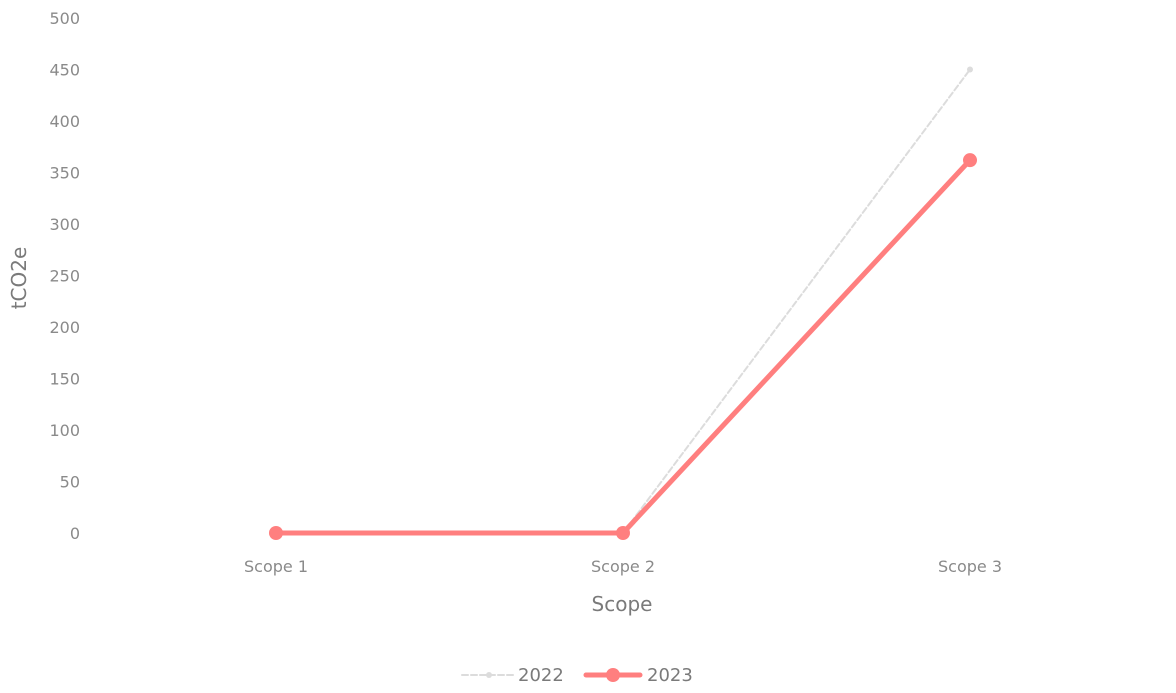 The image size is (1176, 693). I want to click on x-tick-label: Scope 3, so click(970, 566).